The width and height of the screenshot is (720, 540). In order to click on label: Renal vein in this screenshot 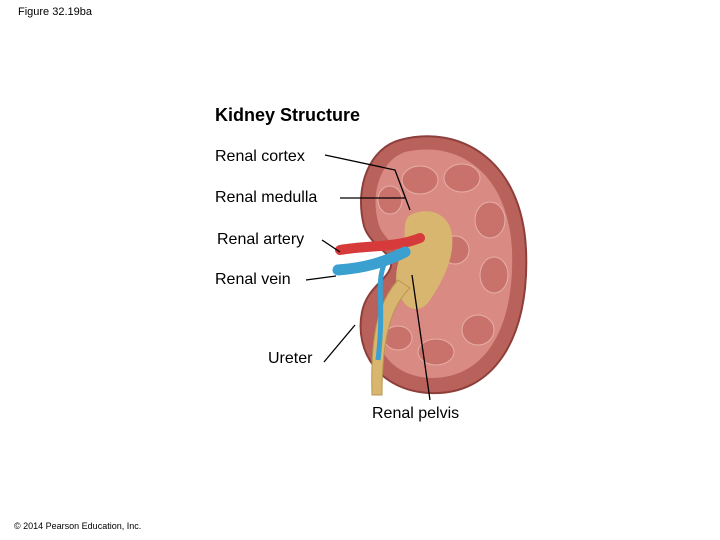, I will do `click(253, 279)`.